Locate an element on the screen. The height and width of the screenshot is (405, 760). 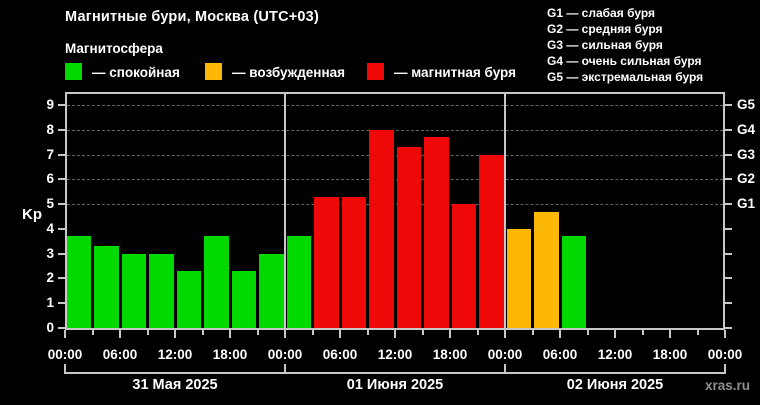
date-label: 02 Июня 2025 is located at coordinates (615, 385).